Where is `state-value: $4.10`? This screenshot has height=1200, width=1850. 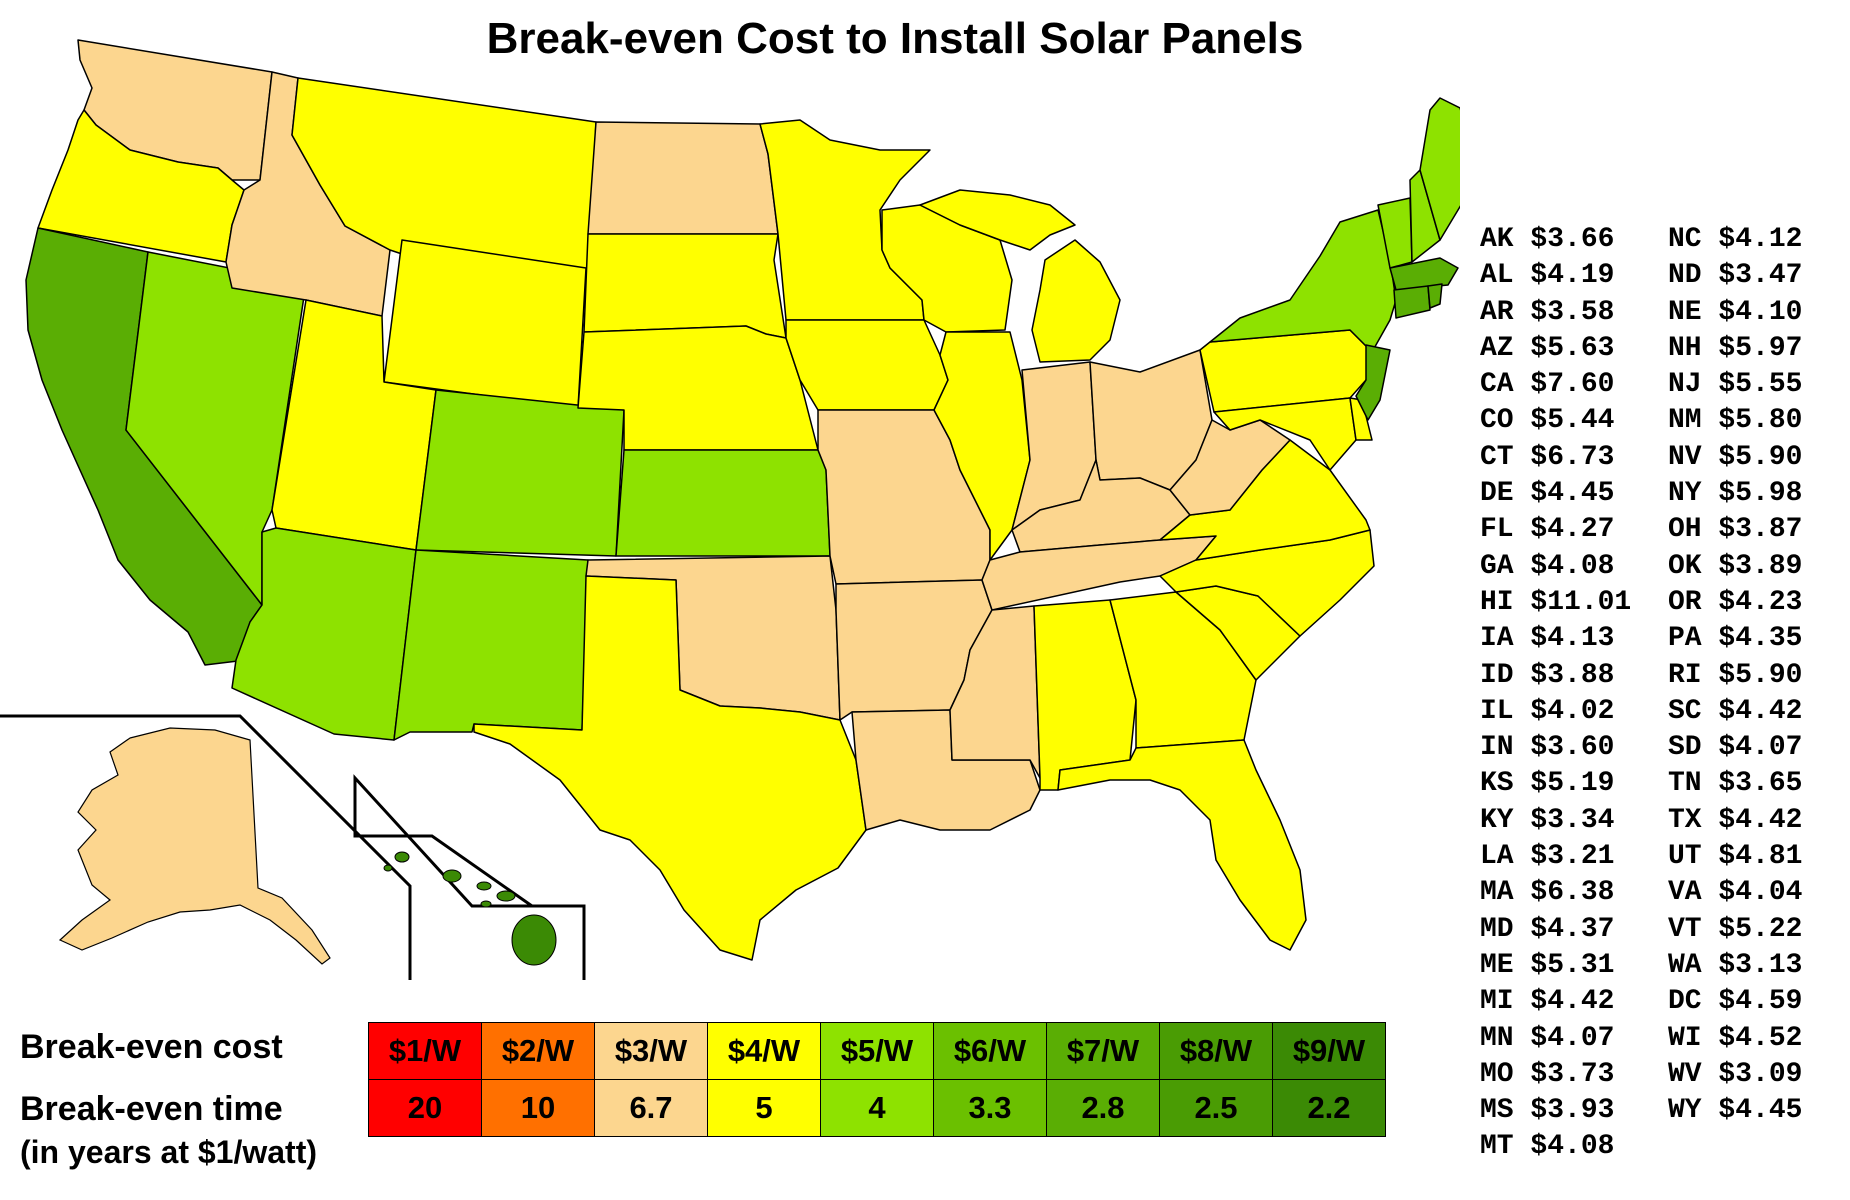 state-value: $4.10 is located at coordinates (1760, 312).